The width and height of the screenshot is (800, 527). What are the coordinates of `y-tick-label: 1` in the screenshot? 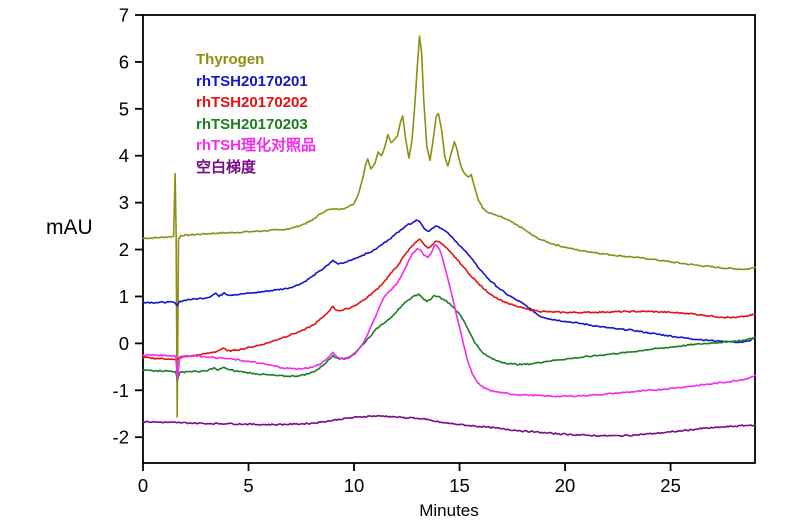 It's located at (124, 296).